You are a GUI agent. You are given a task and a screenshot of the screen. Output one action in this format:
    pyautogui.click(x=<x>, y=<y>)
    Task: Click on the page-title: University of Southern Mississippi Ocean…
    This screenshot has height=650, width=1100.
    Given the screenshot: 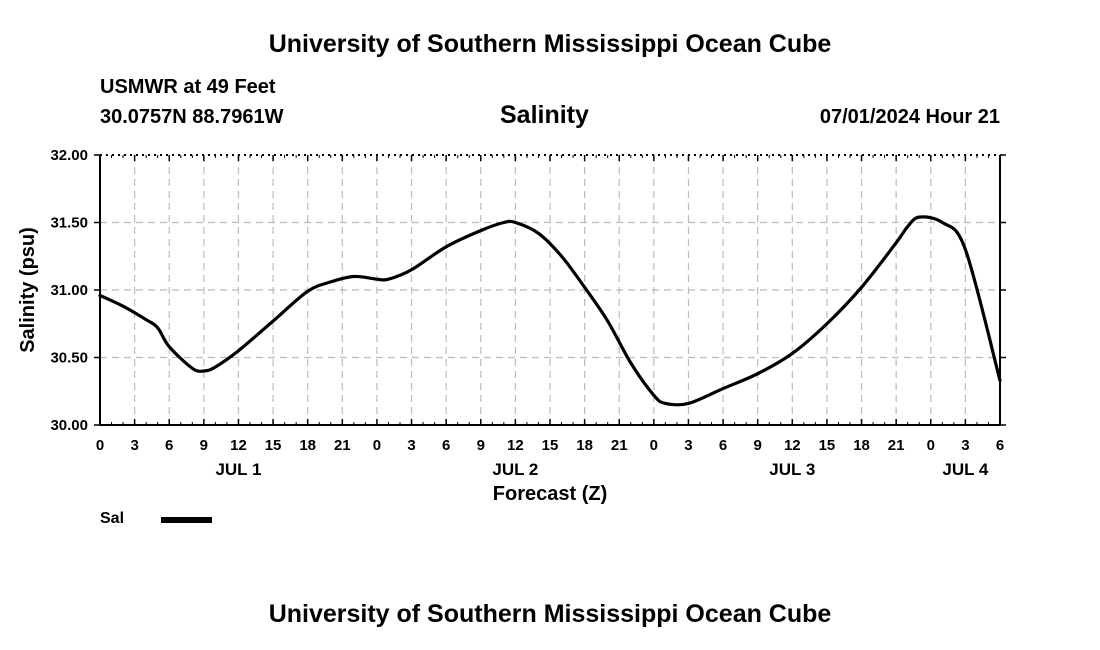 What is the action you would take?
    pyautogui.click(x=550, y=44)
    